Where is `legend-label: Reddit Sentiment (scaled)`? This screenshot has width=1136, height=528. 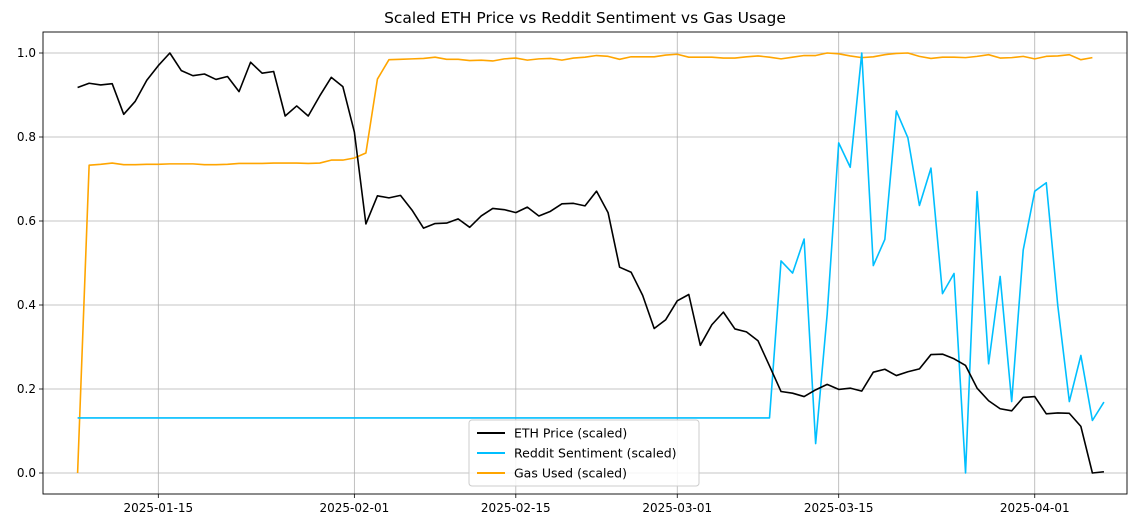
legend-label: Reddit Sentiment (scaled) is located at coordinates (595, 453).